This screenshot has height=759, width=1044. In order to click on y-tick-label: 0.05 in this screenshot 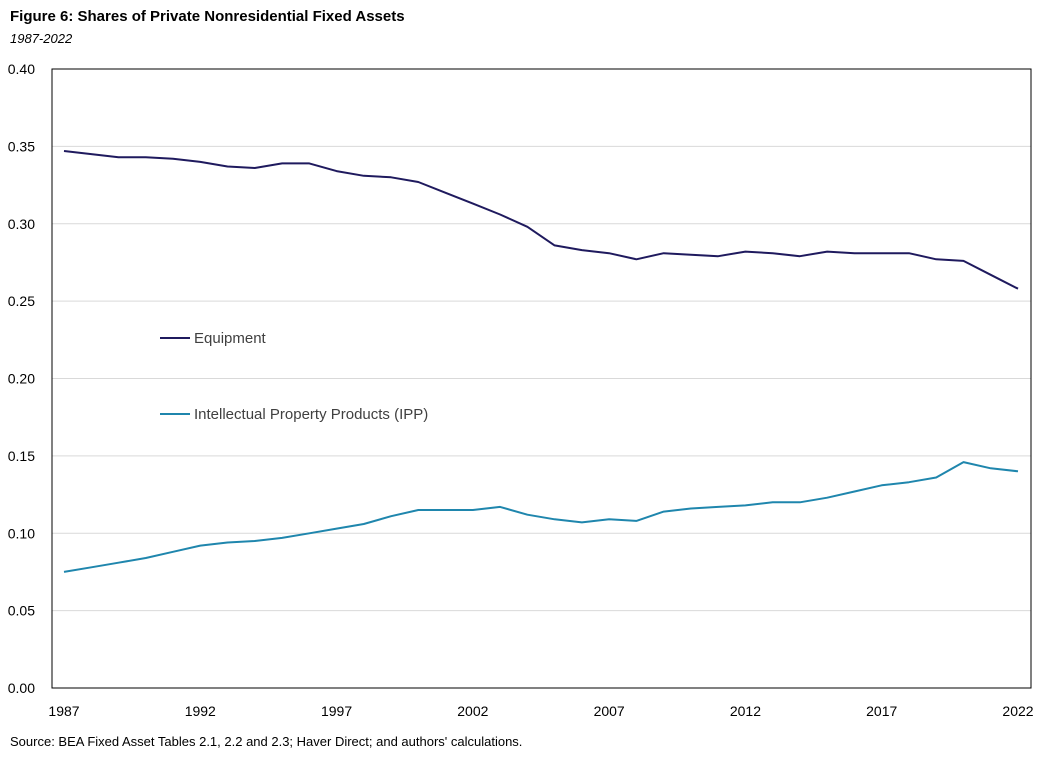, I will do `click(21, 611)`.